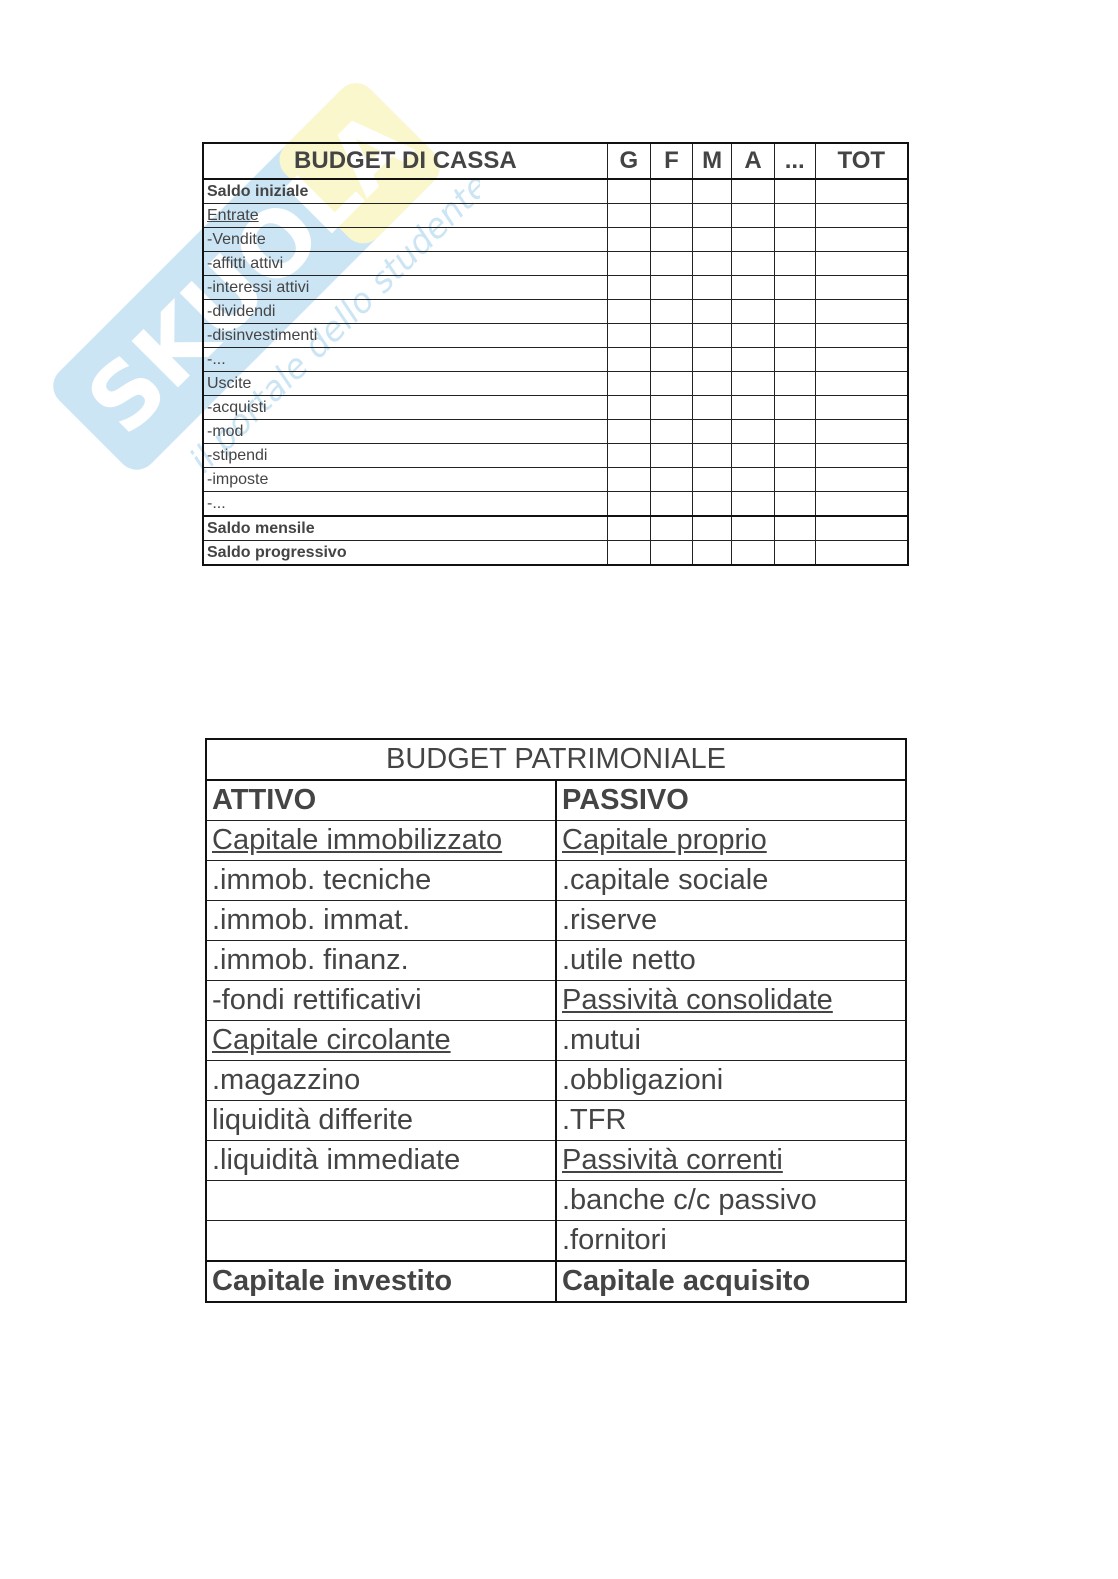 The width and height of the screenshot is (1118, 1579). I want to click on cell-text: Capitale immobilizzato, so click(357, 840).